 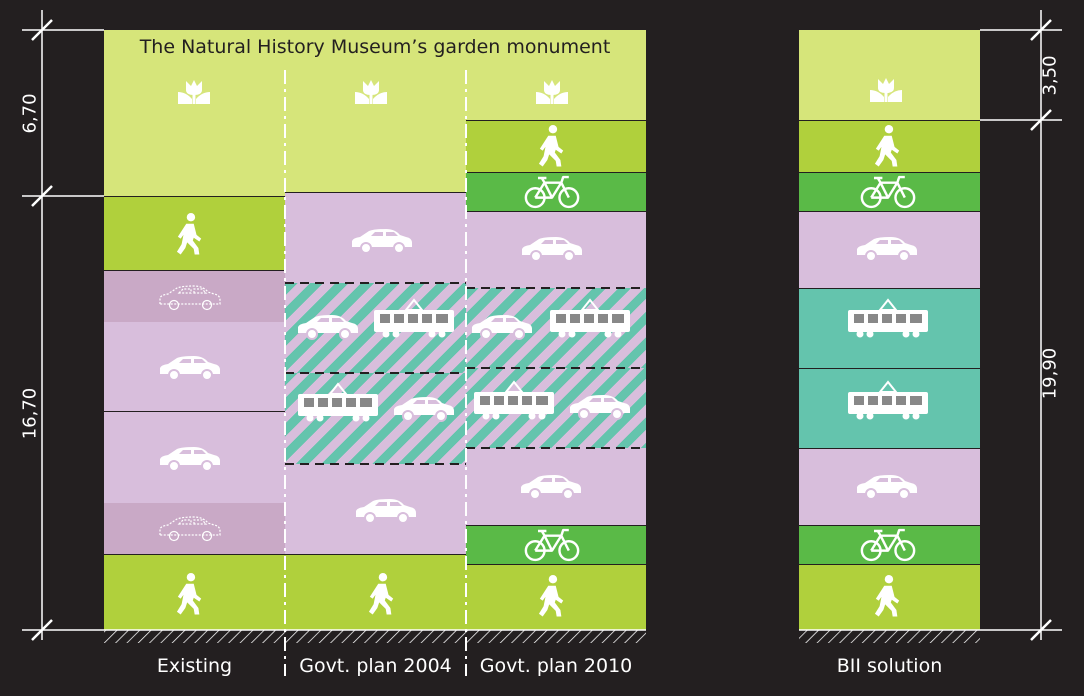 I want to click on column-label-plan2004: Govt. plan 2004, so click(x=375, y=666).